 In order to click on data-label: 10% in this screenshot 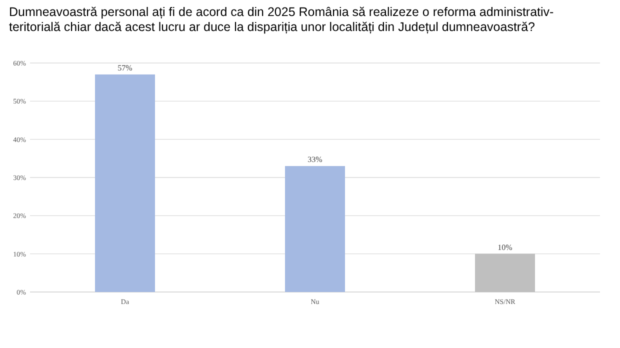, I will do `click(505, 247)`.